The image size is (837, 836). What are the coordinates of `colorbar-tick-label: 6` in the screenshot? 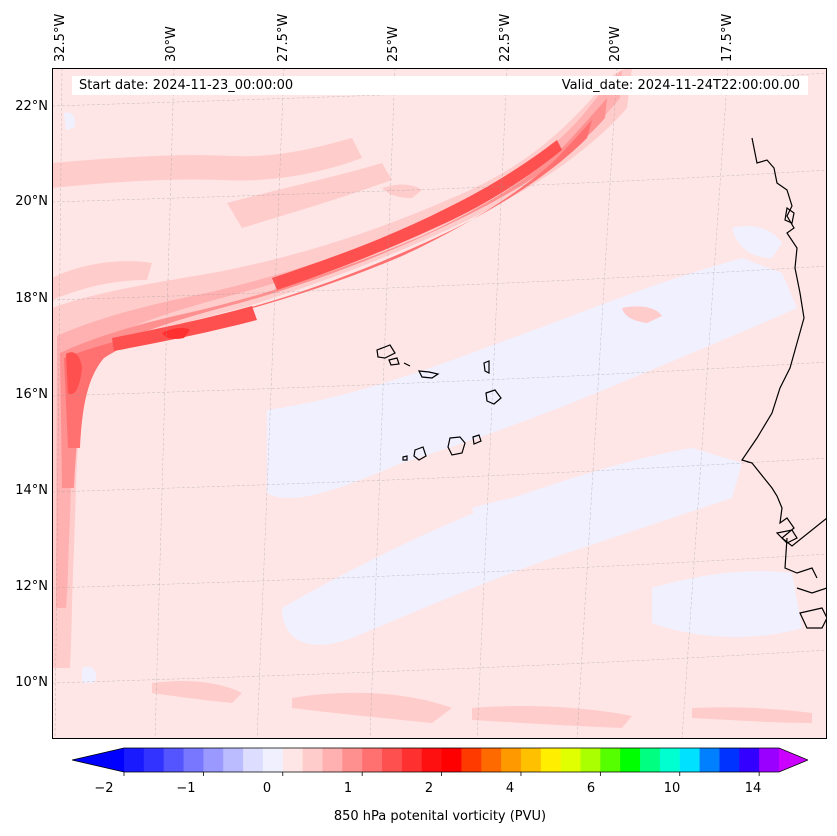 It's located at (591, 788).